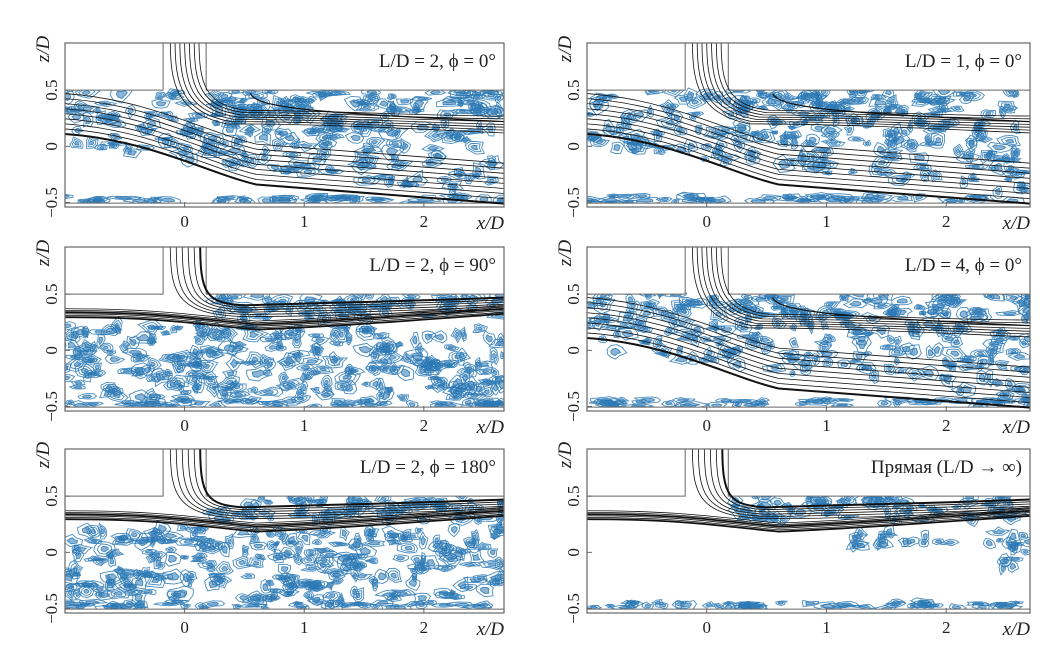  What do you see at coordinates (946, 221) in the screenshot?
I see `x-tick-label: 2` at bounding box center [946, 221].